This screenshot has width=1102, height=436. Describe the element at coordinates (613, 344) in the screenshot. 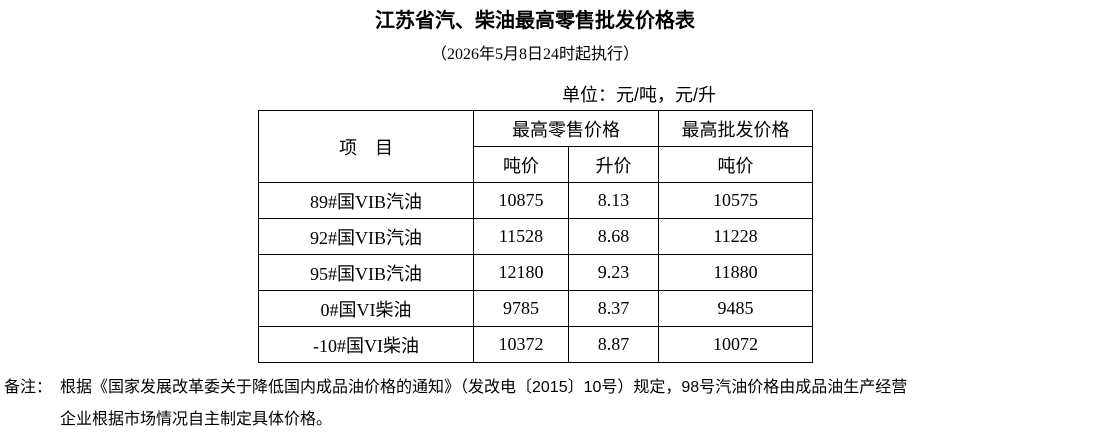

I see `table-cell: 8.87` at that location.